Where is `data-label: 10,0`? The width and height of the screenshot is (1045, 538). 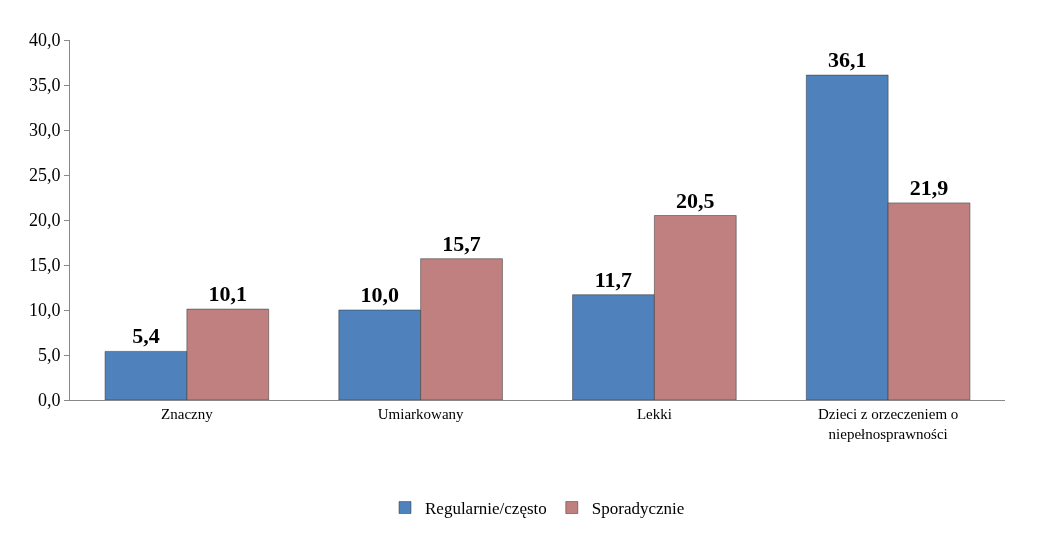 data-label: 10,0 is located at coordinates (379, 294).